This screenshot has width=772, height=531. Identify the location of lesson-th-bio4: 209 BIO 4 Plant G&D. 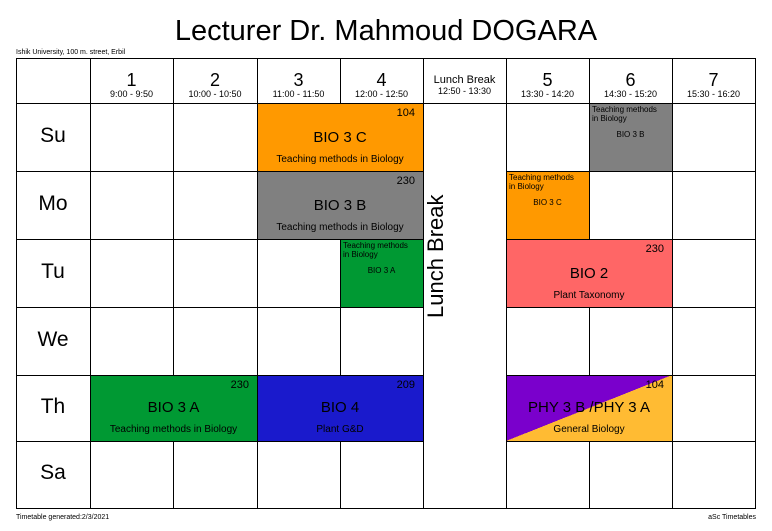
(340, 408).